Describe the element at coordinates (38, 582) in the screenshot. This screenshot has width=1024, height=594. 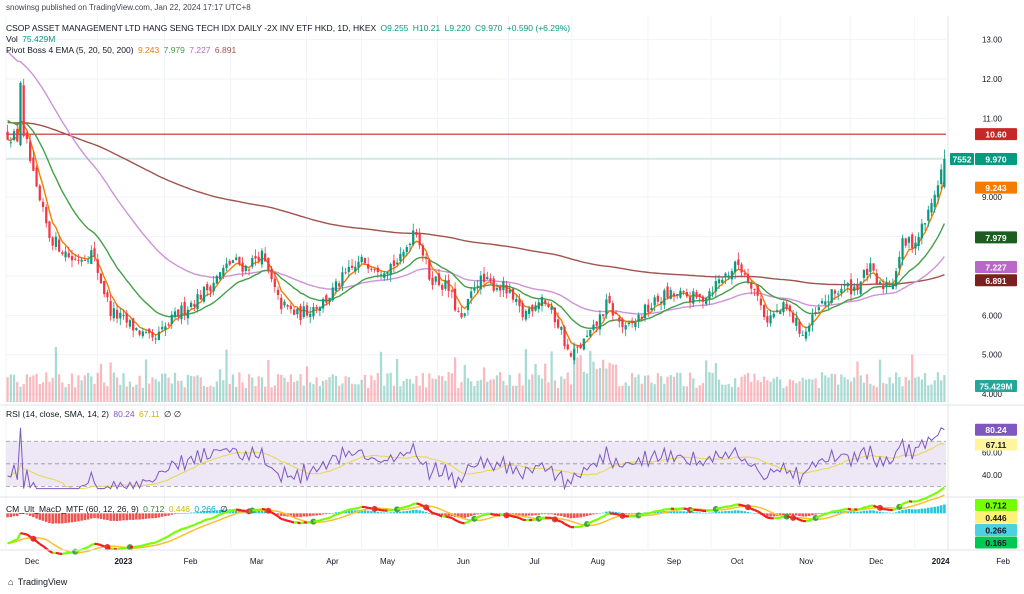
I see `tradingview-brand: ⌂ TradingView` at that location.